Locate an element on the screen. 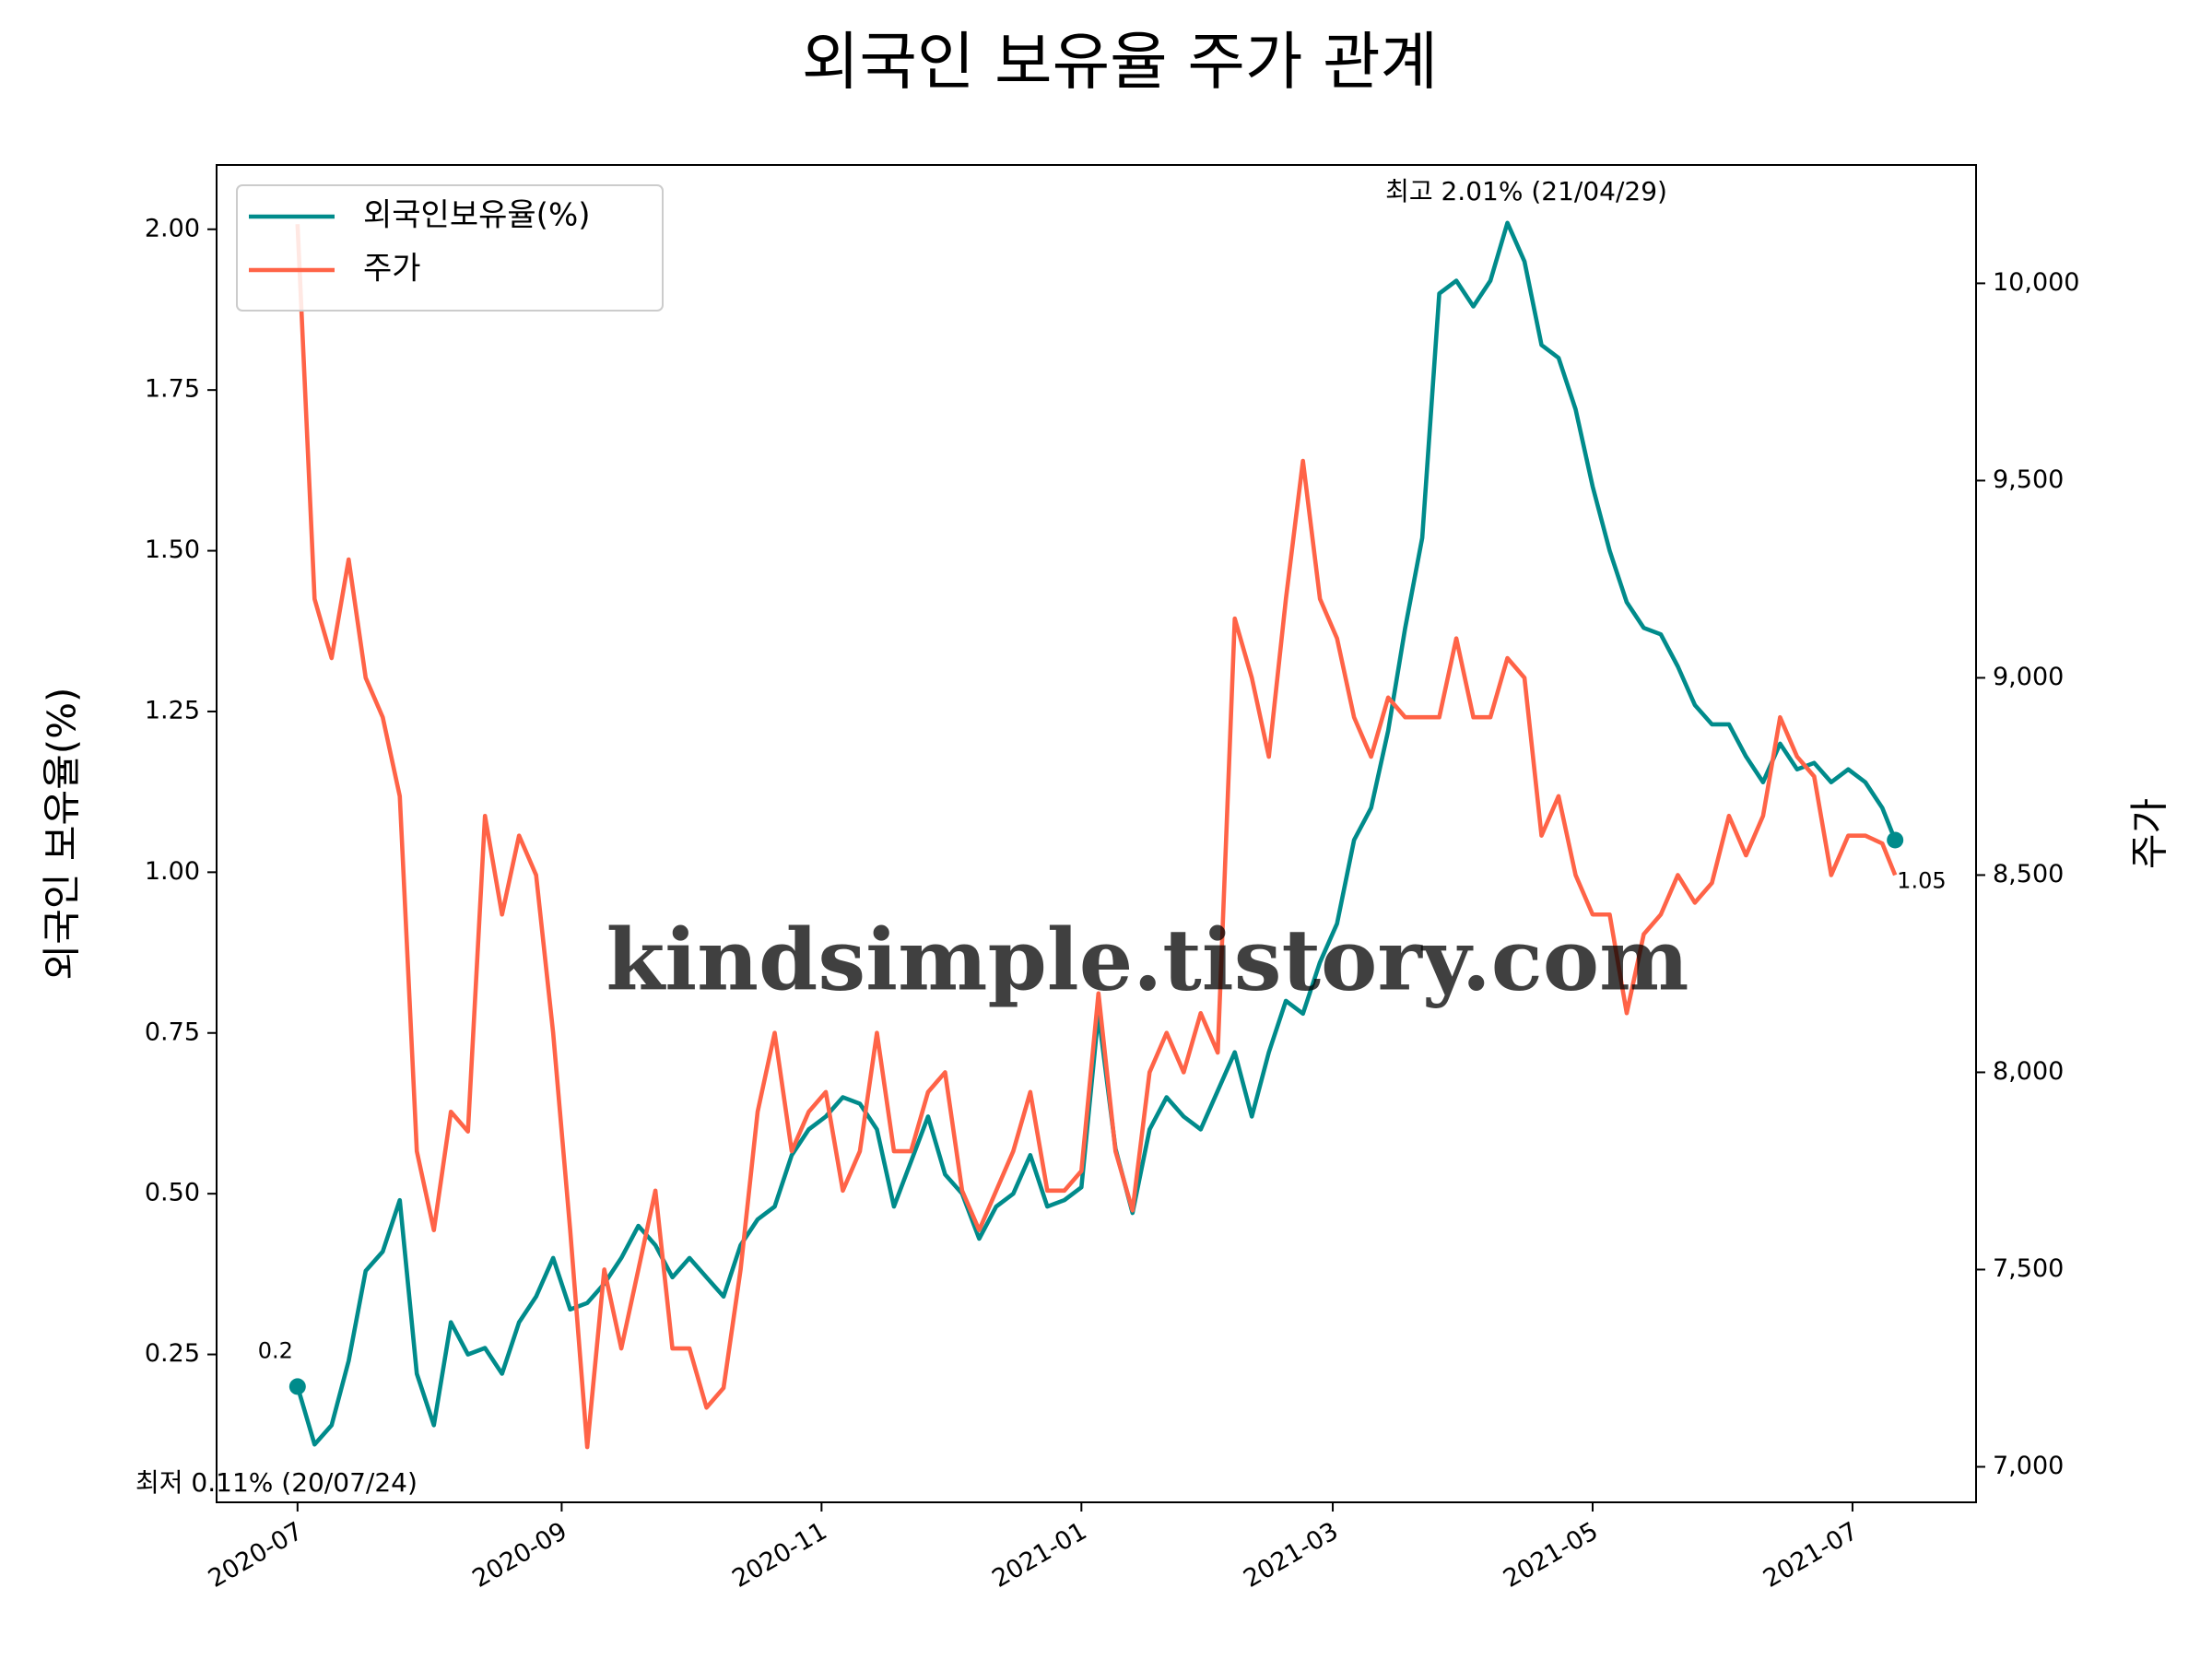 The height and width of the screenshot is (1659, 2212). y2-tick-label: 7,500 is located at coordinates (2028, 1268).